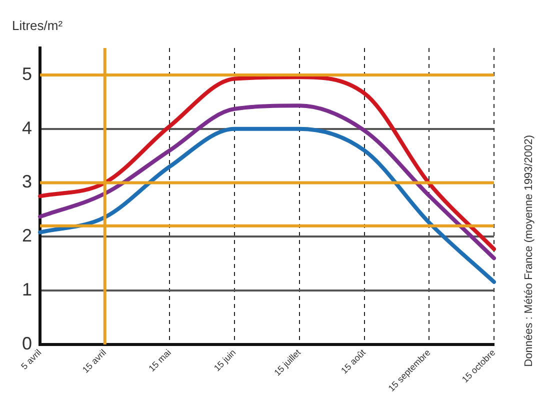  I want to click on y-axis-title: Litres/m², so click(37, 25).